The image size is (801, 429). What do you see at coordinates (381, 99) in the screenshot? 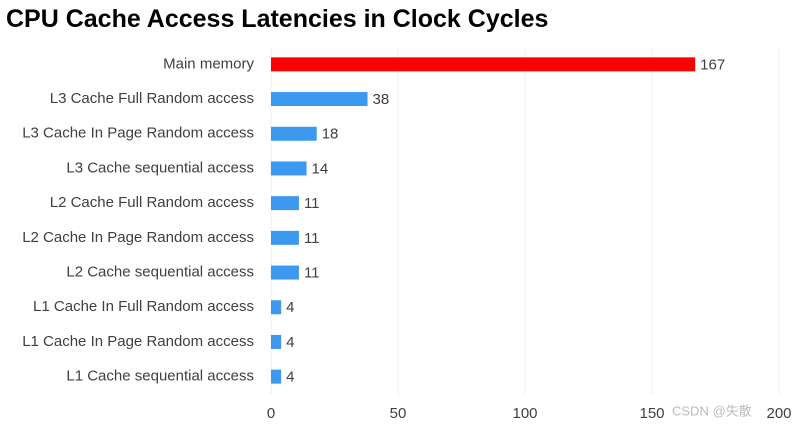
I see `value-label: 38` at bounding box center [381, 99].